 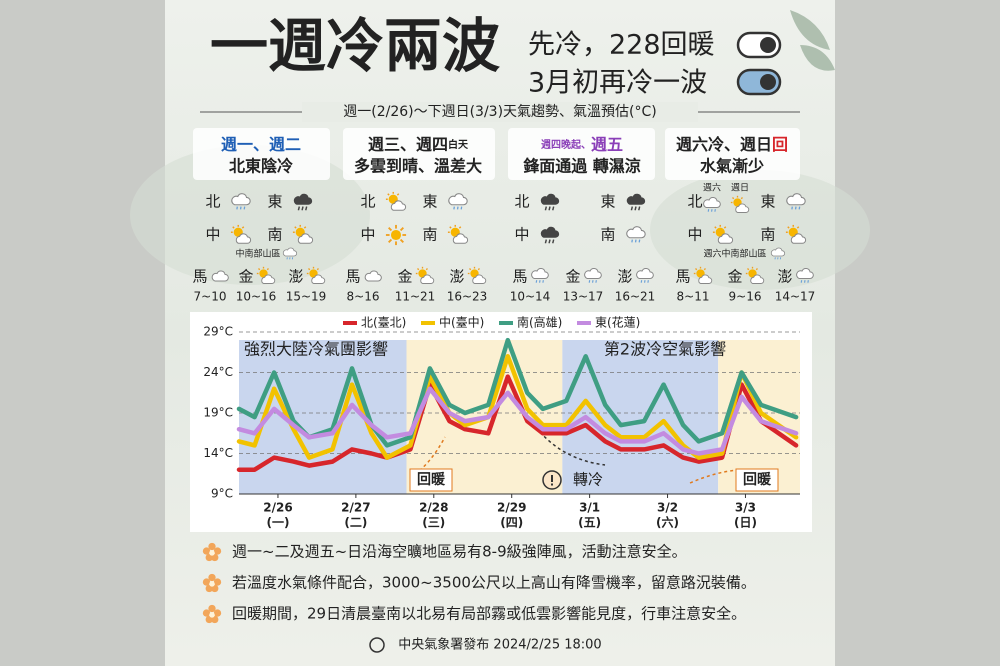 What do you see at coordinates (461, 322) in the screenshot?
I see `legend-label: 中(臺中)` at bounding box center [461, 322].